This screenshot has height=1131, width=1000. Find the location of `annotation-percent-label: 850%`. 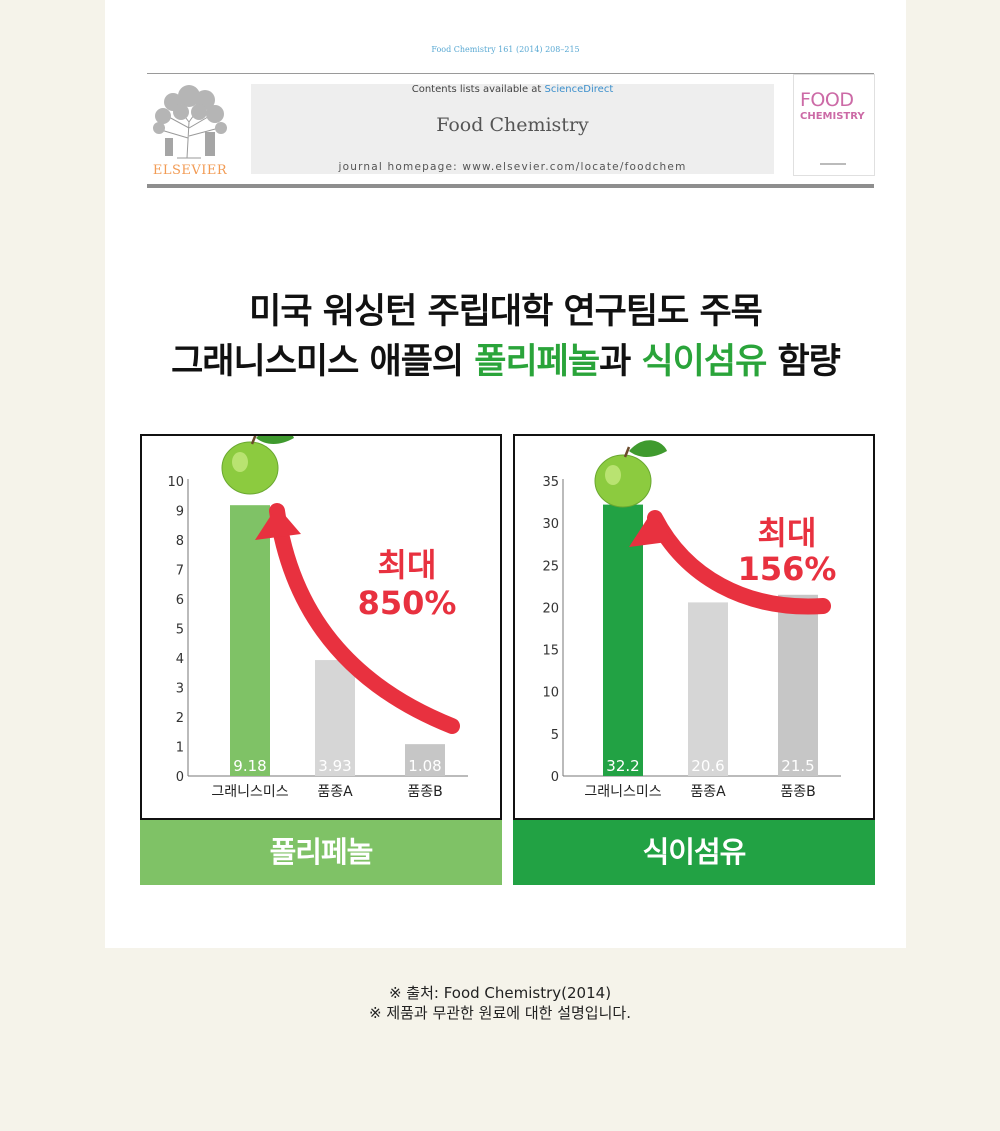

annotation-percent-label: 850% is located at coordinates (407, 603).